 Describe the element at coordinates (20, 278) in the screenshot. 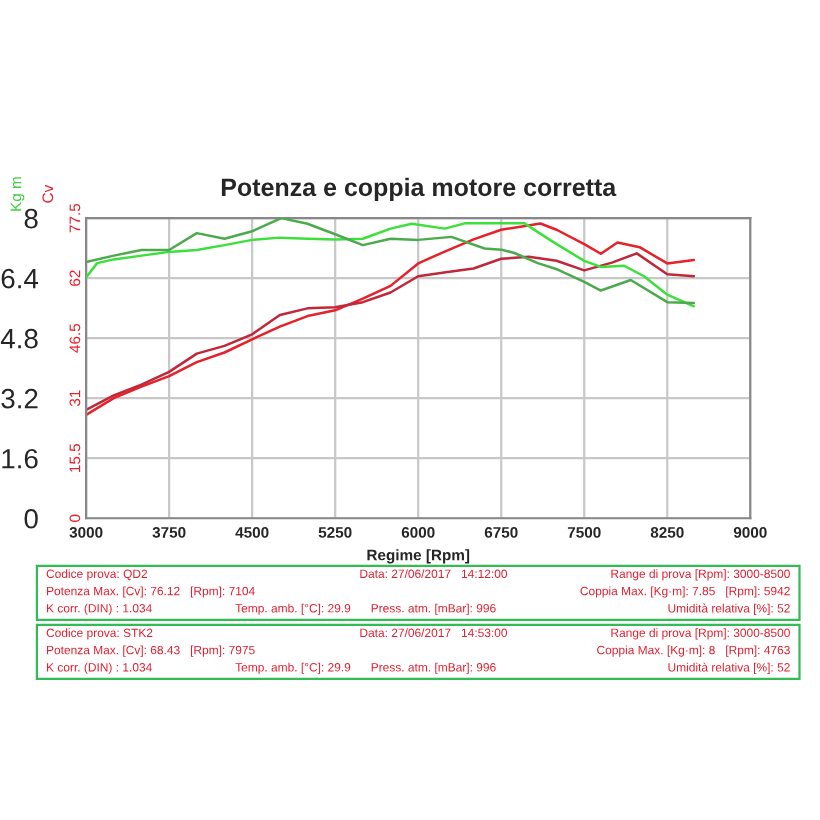

I see `y2-tick-label: 6.4` at that location.